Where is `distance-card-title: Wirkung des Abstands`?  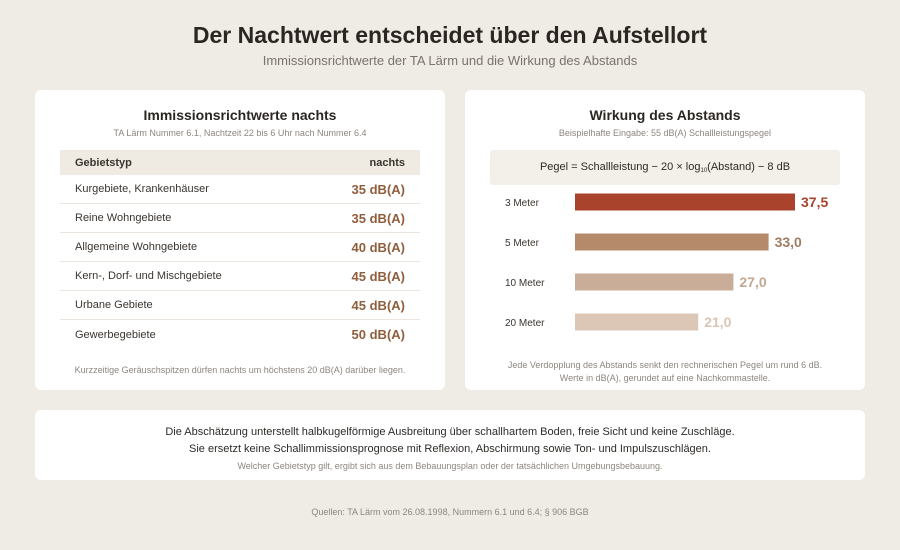
distance-card-title: Wirkung des Abstands is located at coordinates (665, 115).